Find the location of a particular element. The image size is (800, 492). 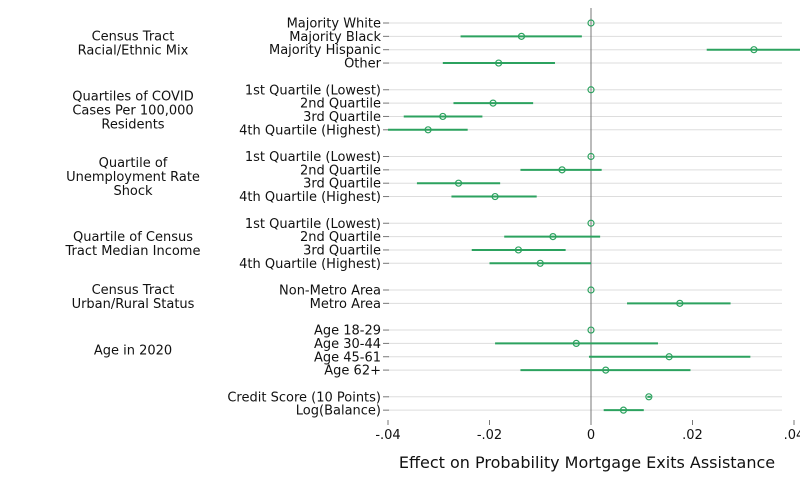

x-tick-label: -.04 is located at coordinates (387, 435).